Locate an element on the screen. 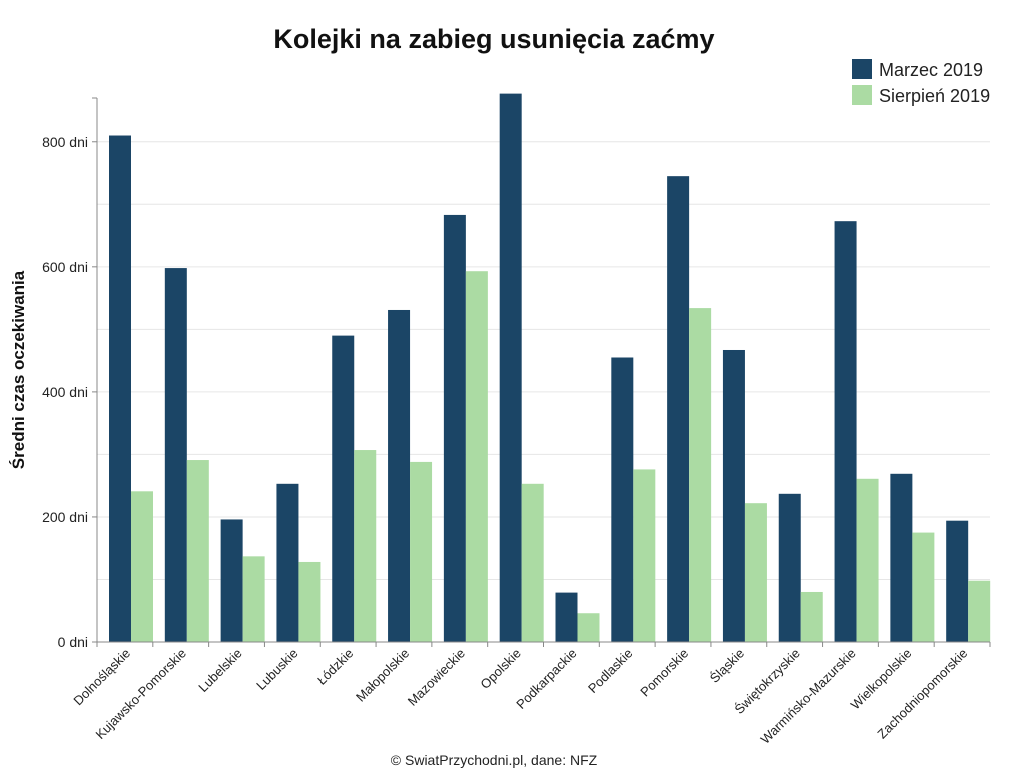 The width and height of the screenshot is (1024, 777). chart-title: Kolejki na zabieg usunięcia zaćmy is located at coordinates (493, 39).